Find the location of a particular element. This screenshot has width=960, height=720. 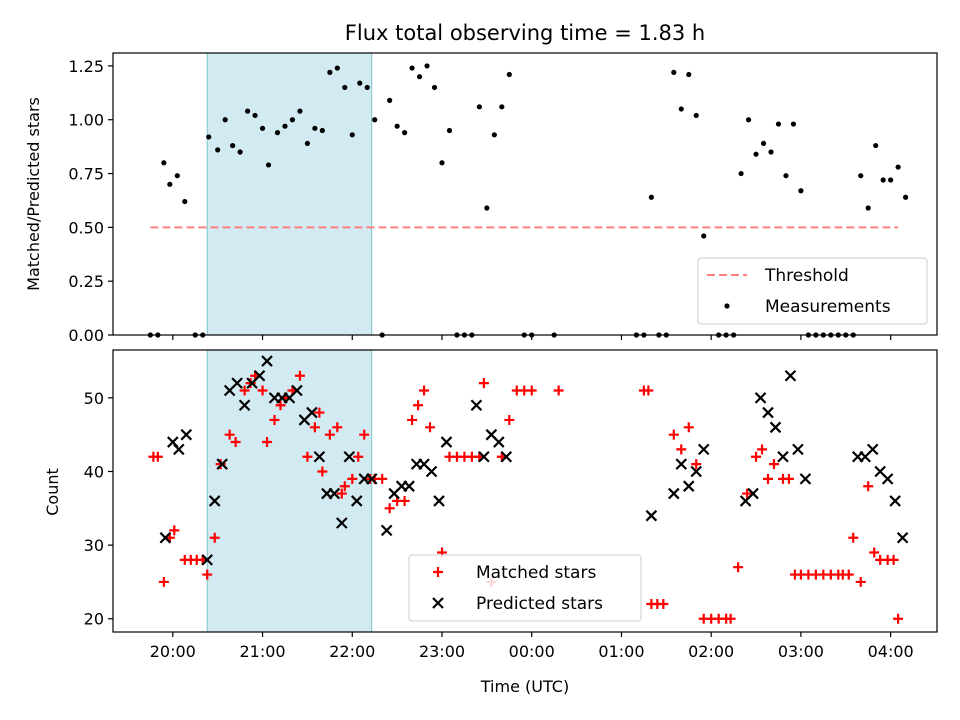

x-tick-label: 03:00 is located at coordinates (801, 651).